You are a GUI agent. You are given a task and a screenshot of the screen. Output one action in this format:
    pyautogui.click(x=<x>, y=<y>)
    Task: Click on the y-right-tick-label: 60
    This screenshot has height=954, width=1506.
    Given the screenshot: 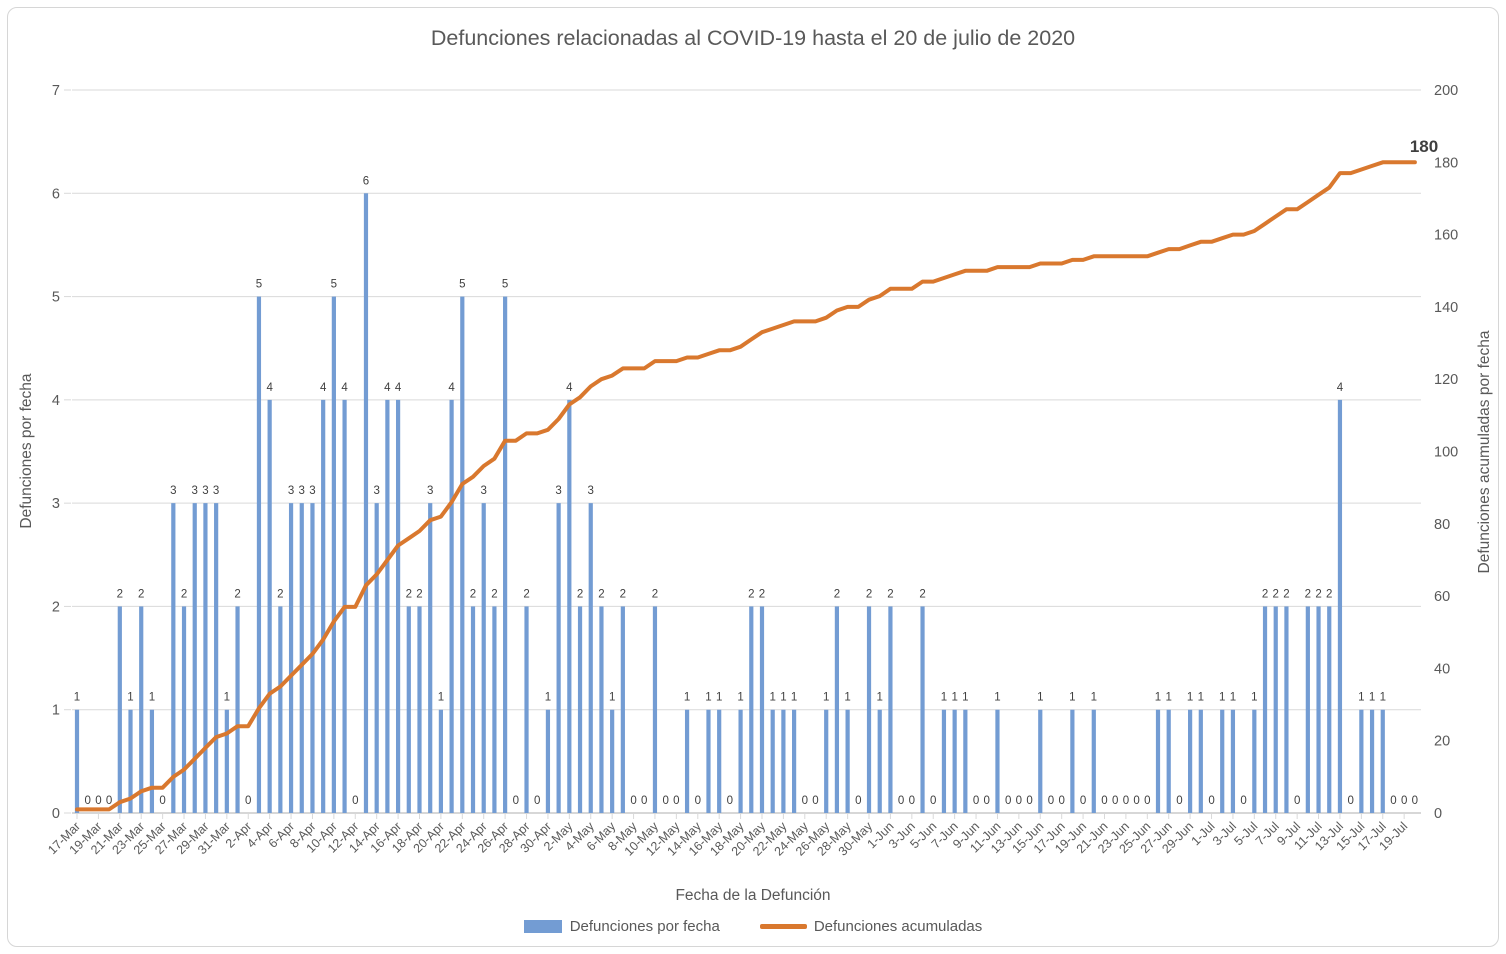 What is the action you would take?
    pyautogui.click(x=1442, y=597)
    